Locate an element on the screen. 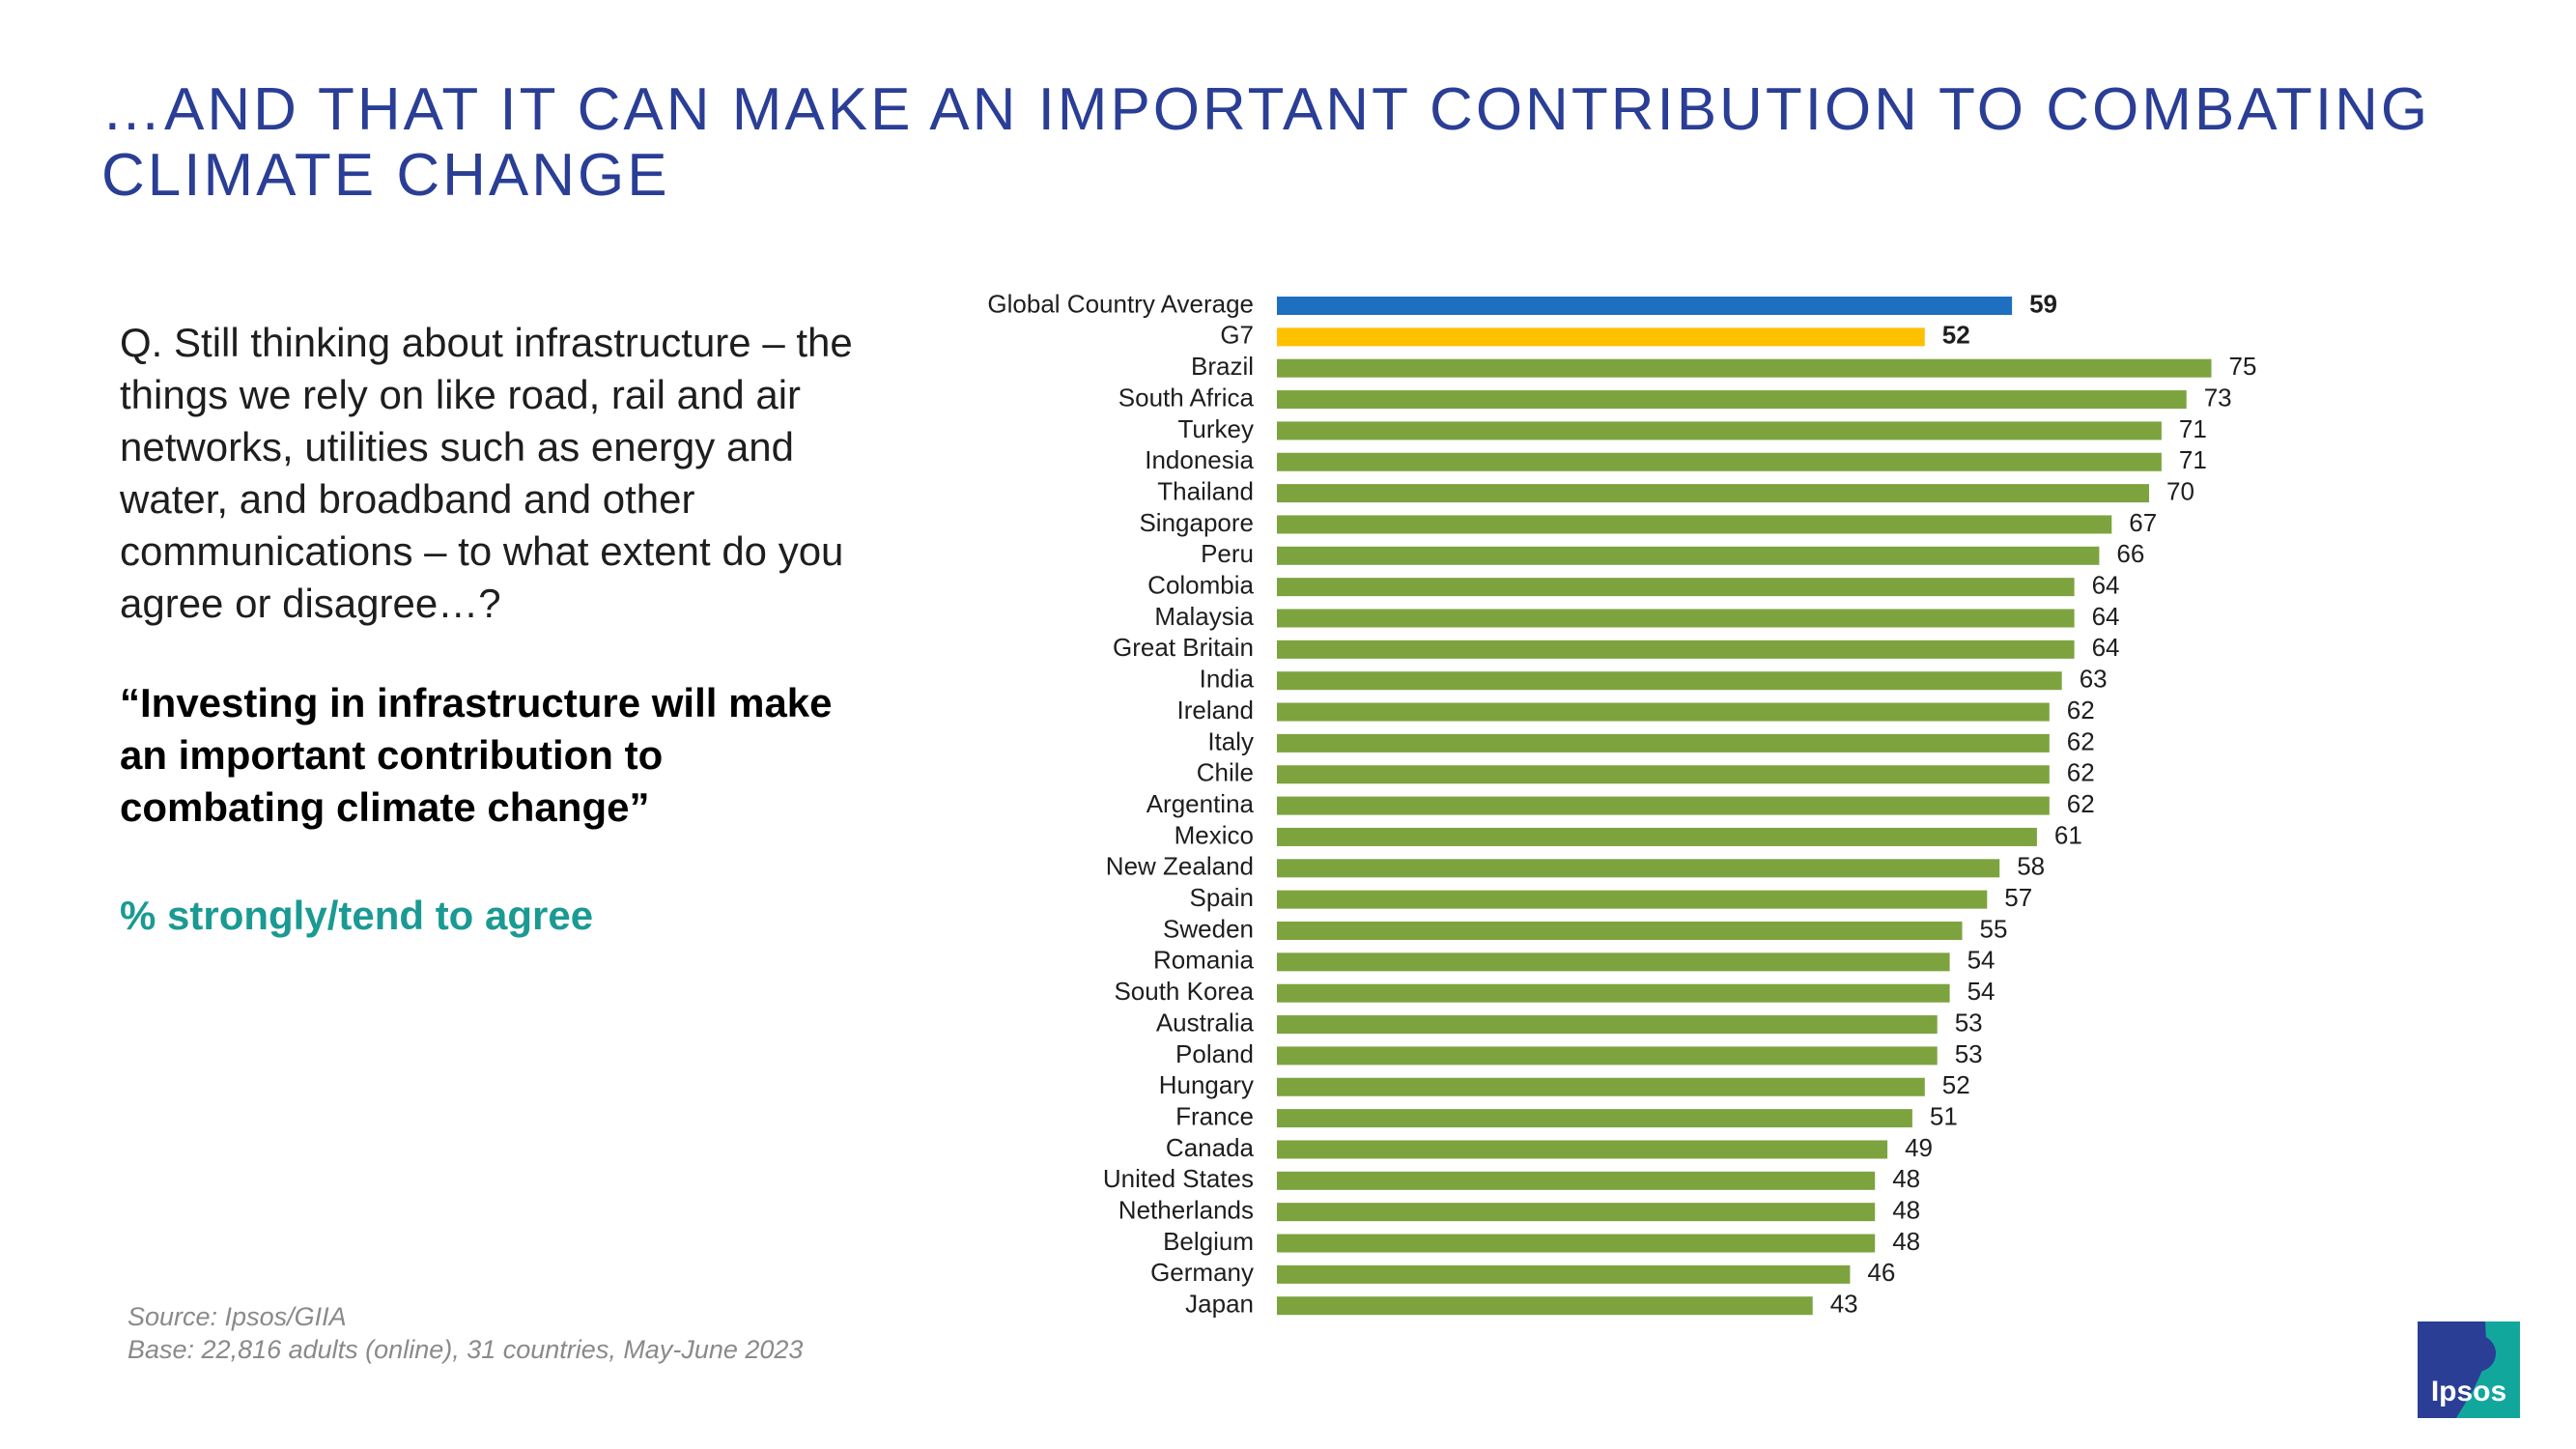  value-label-germany: 46 is located at coordinates (1881, 1272).